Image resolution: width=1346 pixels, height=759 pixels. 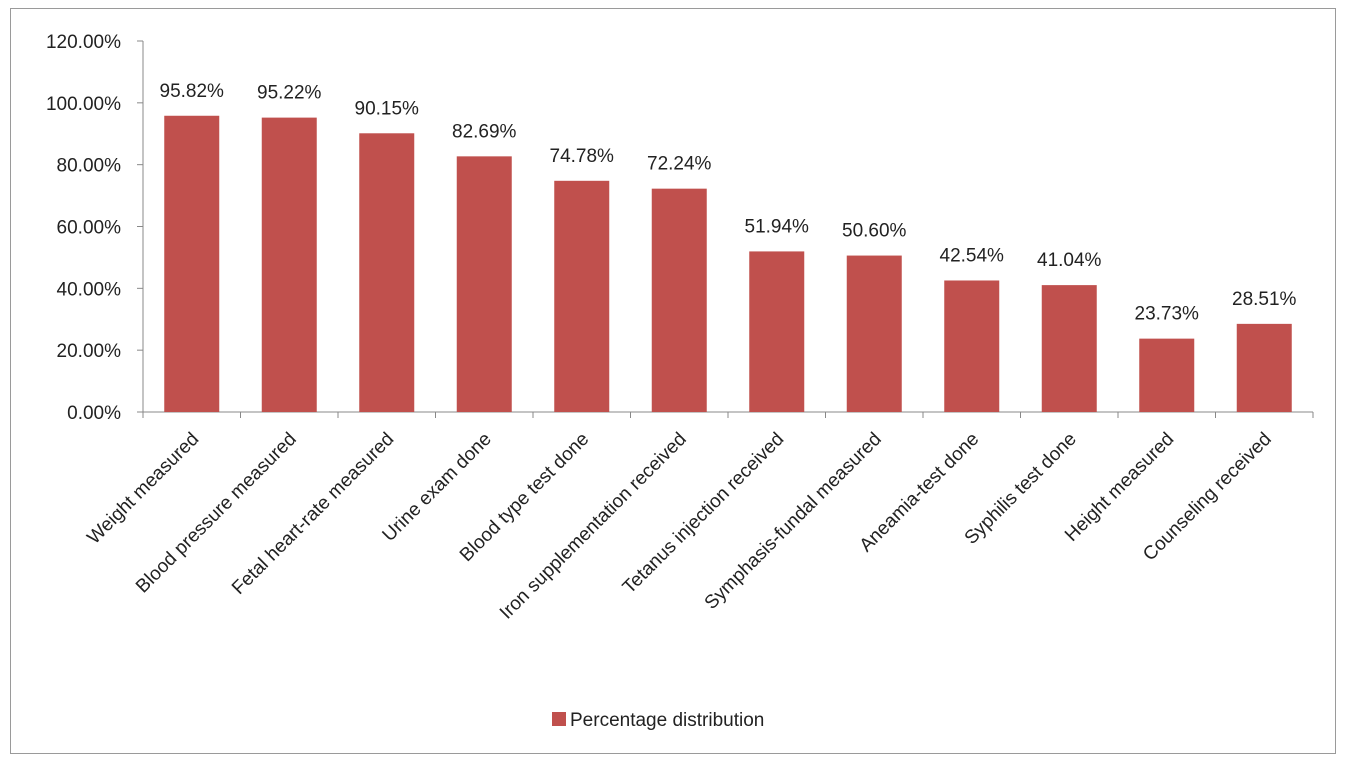 What do you see at coordinates (1167, 314) in the screenshot?
I see `data-label: 23.73%` at bounding box center [1167, 314].